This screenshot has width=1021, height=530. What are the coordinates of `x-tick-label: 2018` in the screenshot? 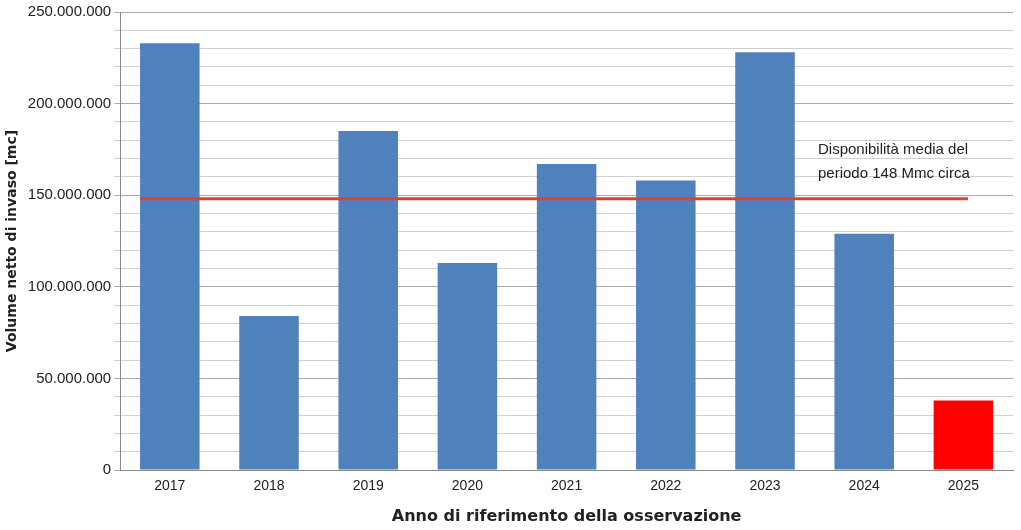 It's located at (269, 485).